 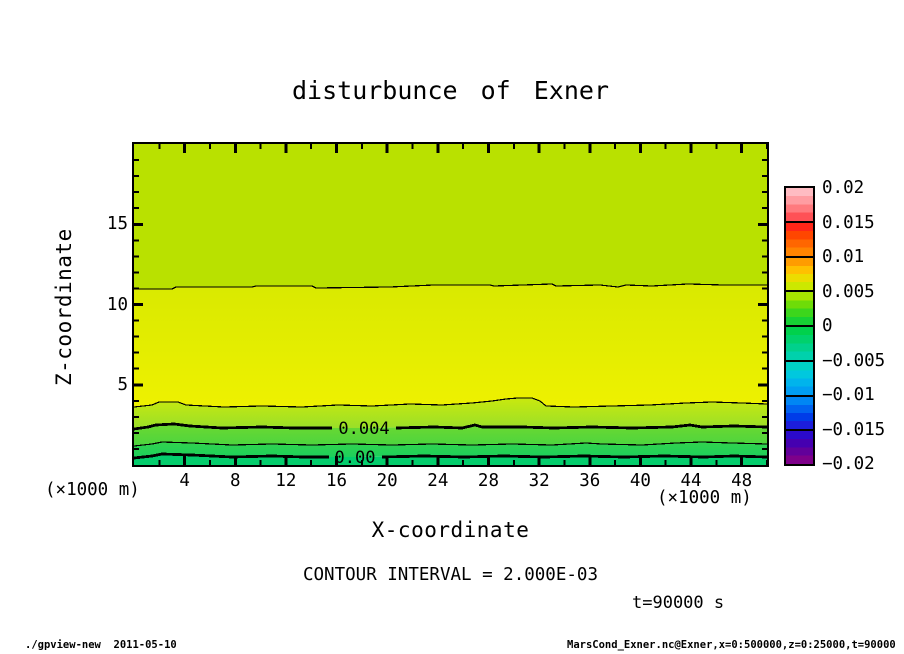 I want to click on contour-line-0.002, so click(x=450, y=444).